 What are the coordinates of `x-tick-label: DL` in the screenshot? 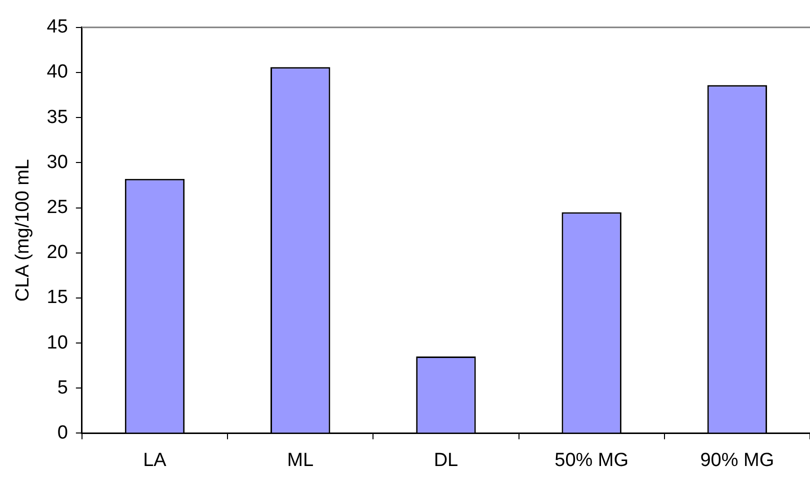 It's located at (446, 460).